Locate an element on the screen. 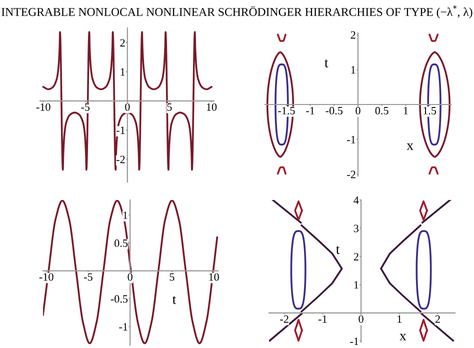 The height and width of the screenshot is (348, 474). y-tick-label: 3 is located at coordinates (356, 228).